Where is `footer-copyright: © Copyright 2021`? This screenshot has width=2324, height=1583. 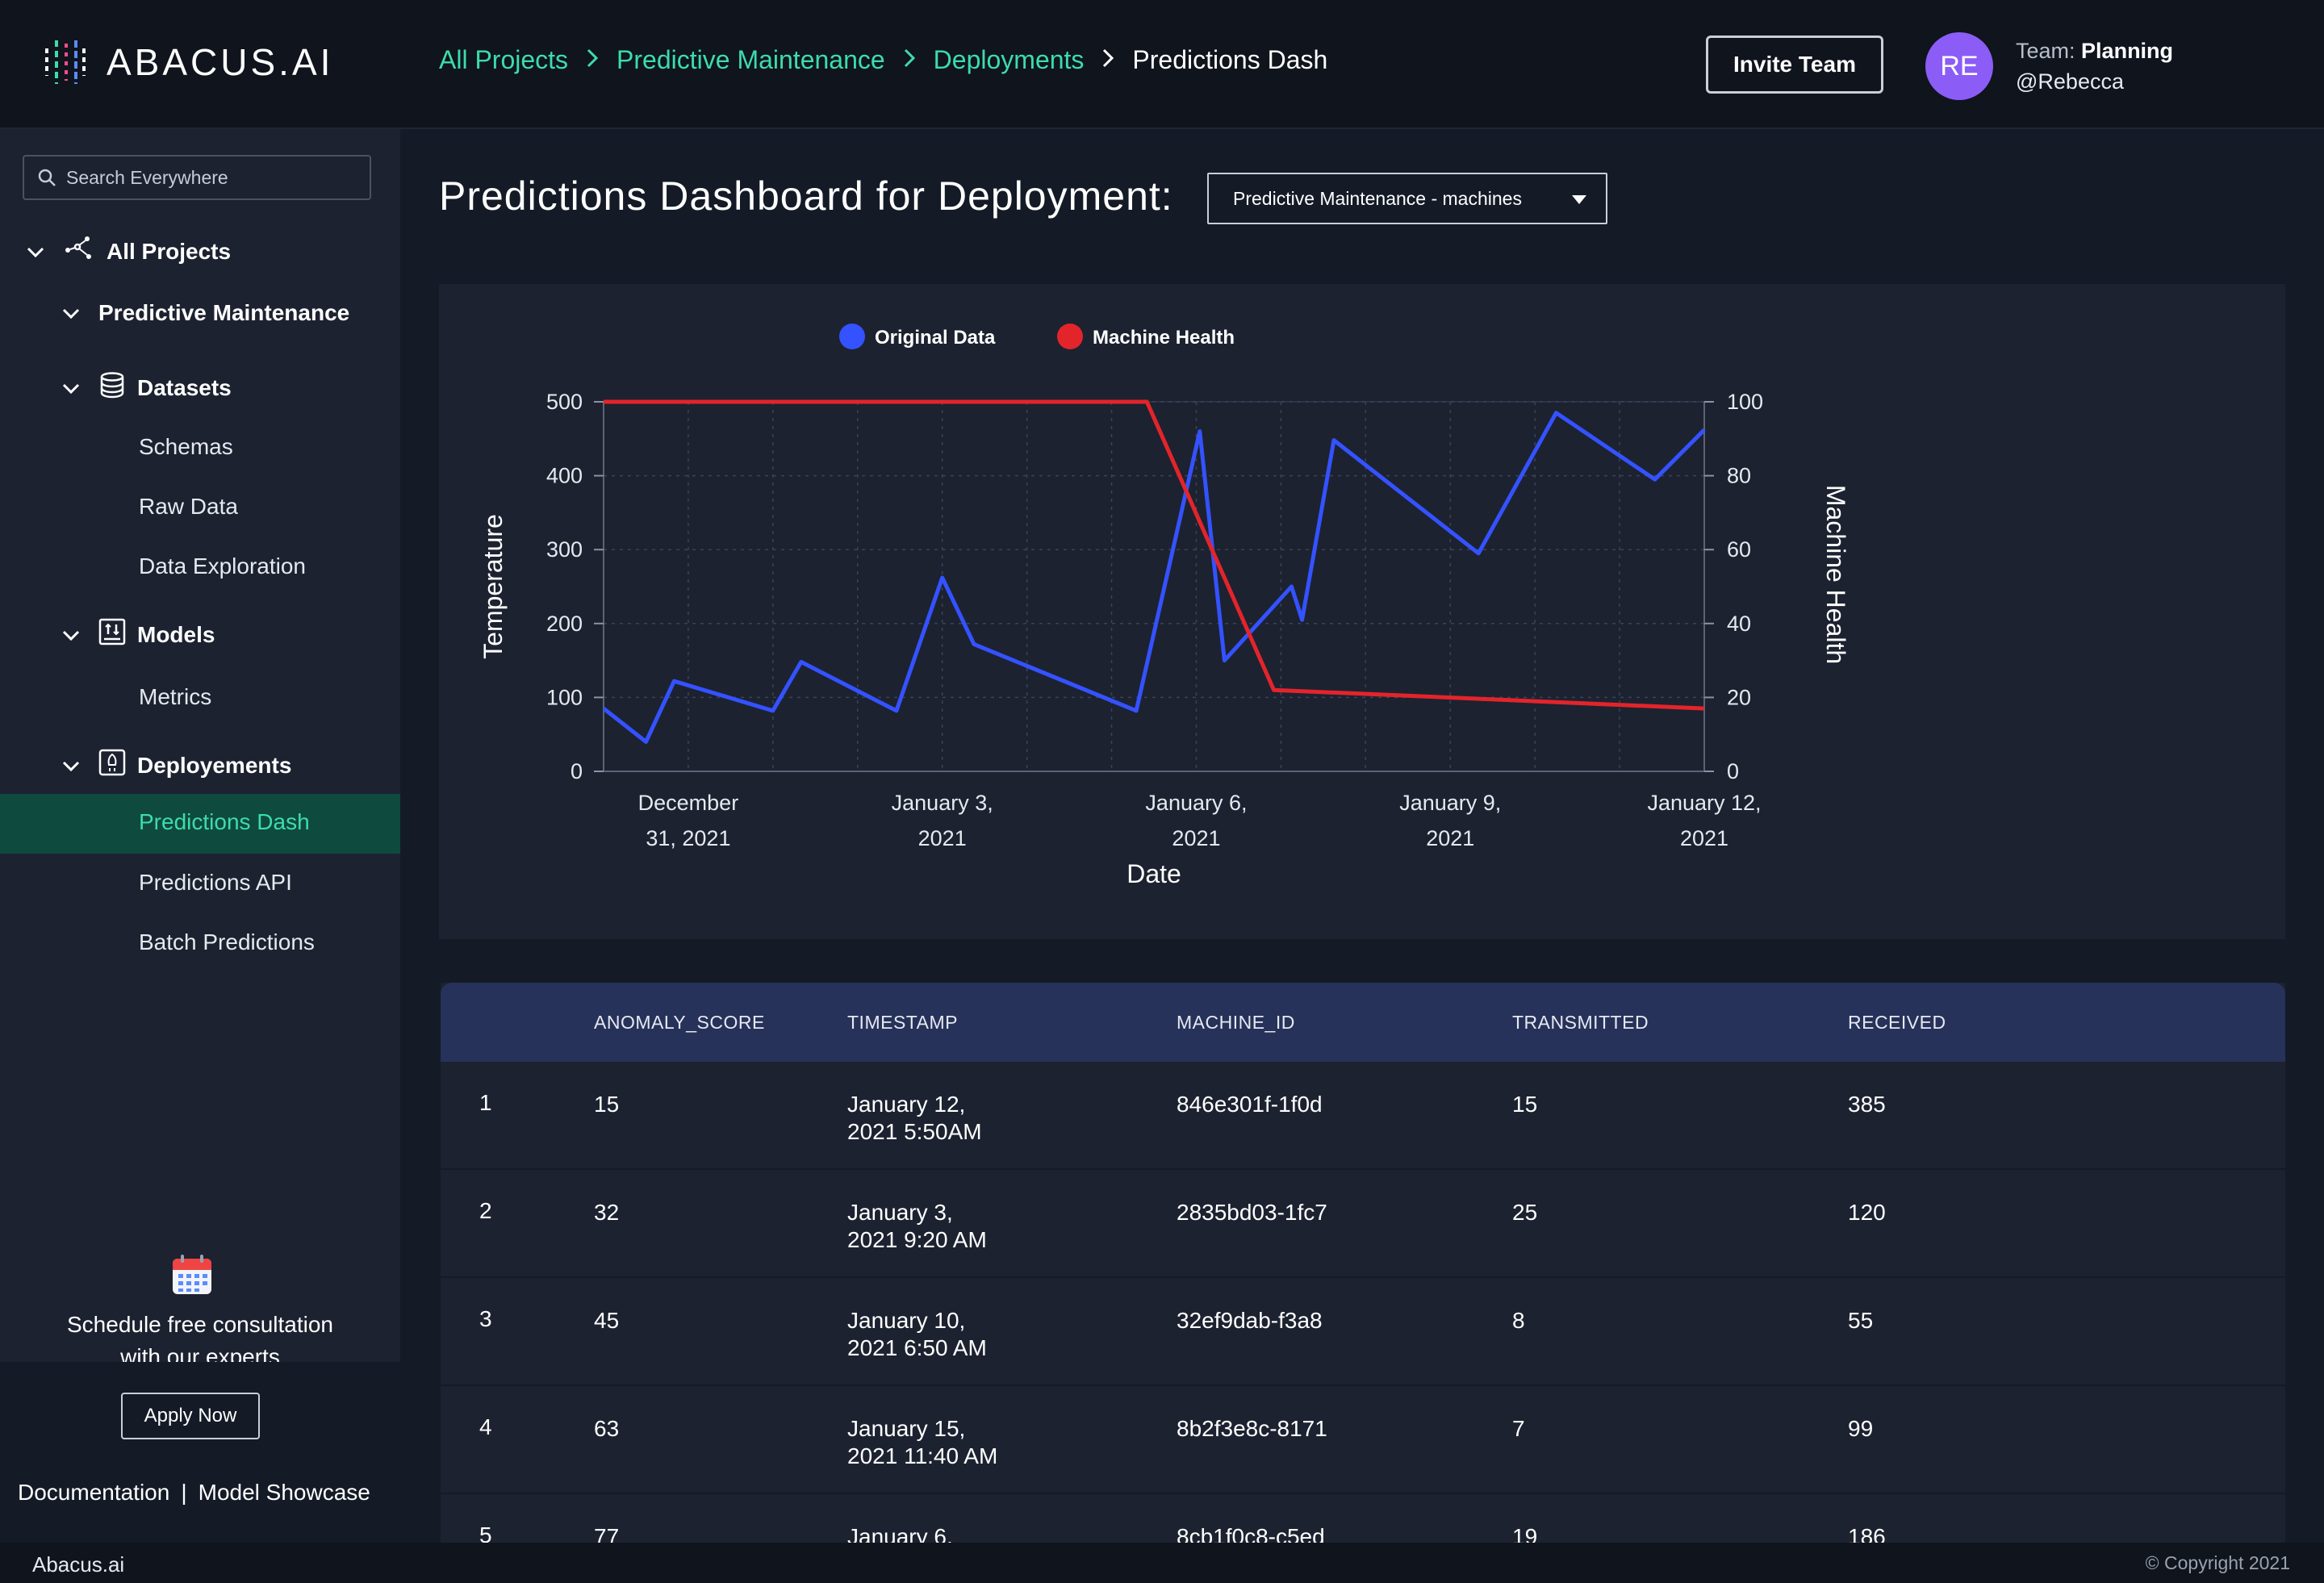 footer-copyright: © Copyright 2021 is located at coordinates (2218, 1562).